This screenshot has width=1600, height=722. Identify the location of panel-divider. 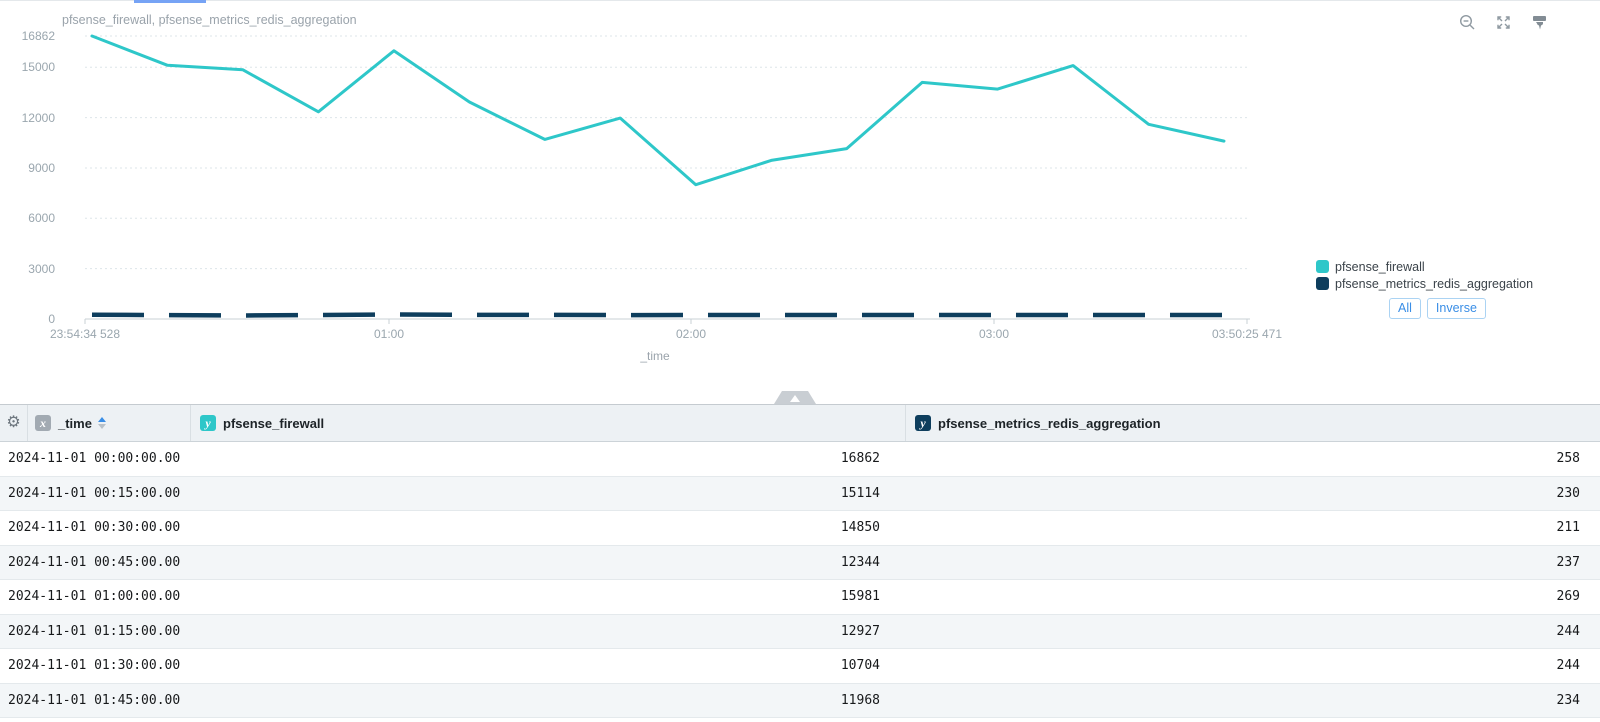
(800, 404).